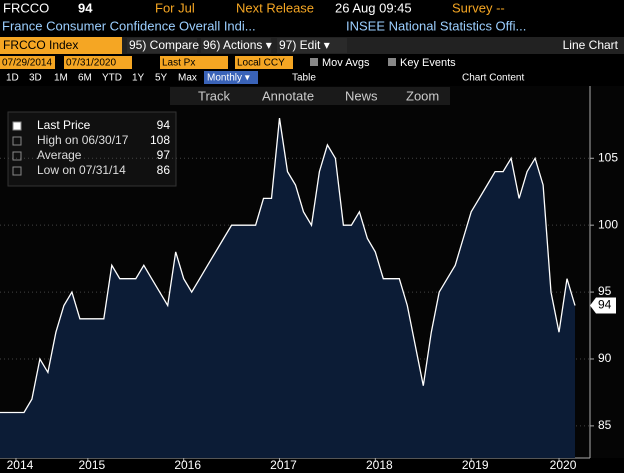 The width and height of the screenshot is (624, 473). I want to click on y-tick-label: 95, so click(605, 291).